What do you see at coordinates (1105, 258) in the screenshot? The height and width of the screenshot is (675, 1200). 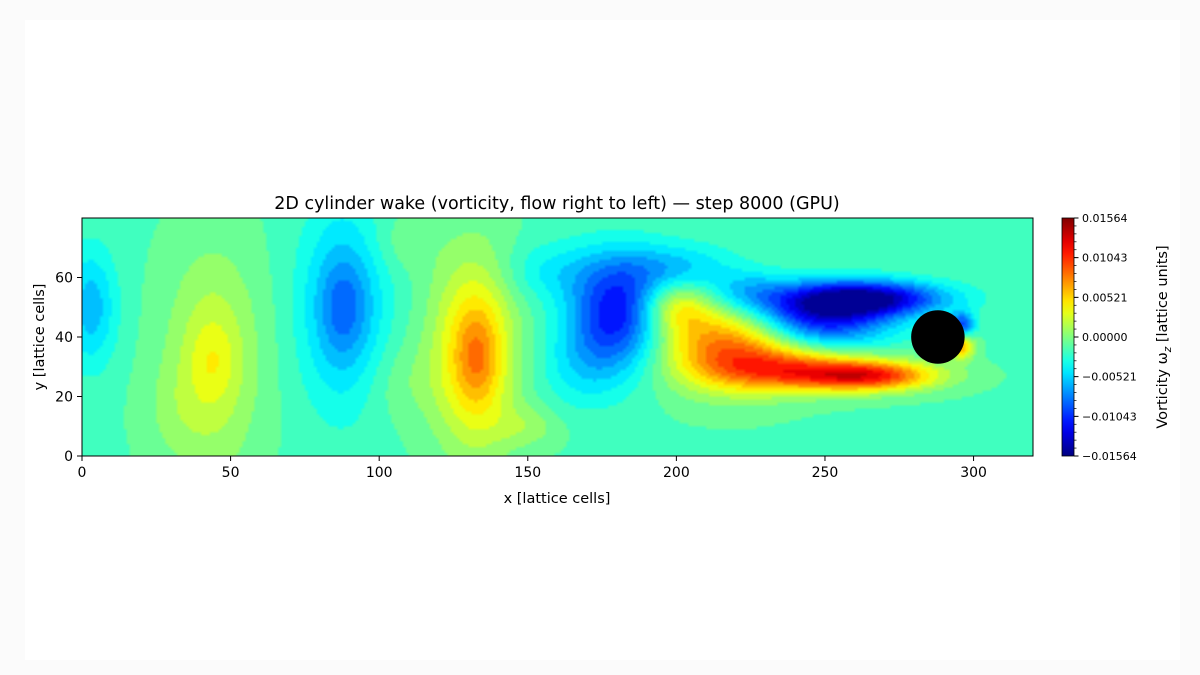 I see `colorbar-tick-label: 0.01043` at bounding box center [1105, 258].